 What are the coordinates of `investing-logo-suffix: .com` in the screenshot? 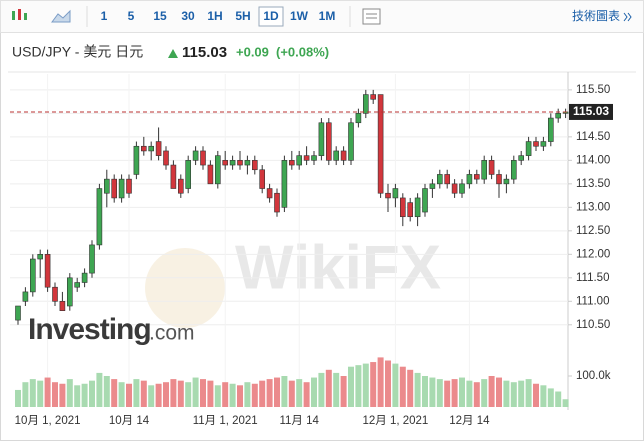 It's located at (172, 333).